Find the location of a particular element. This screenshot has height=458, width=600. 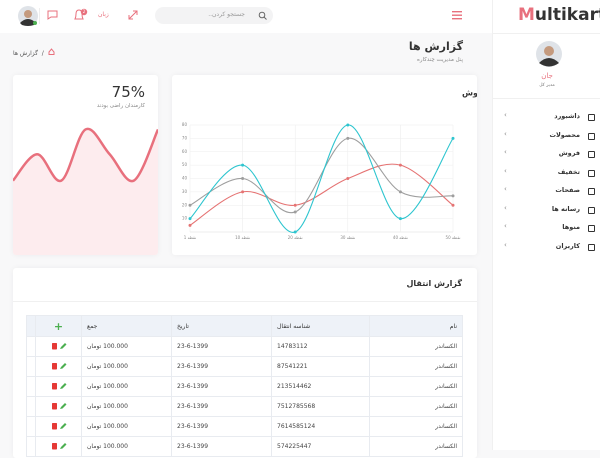

menu-item: صفحات is located at coordinates (567, 190).